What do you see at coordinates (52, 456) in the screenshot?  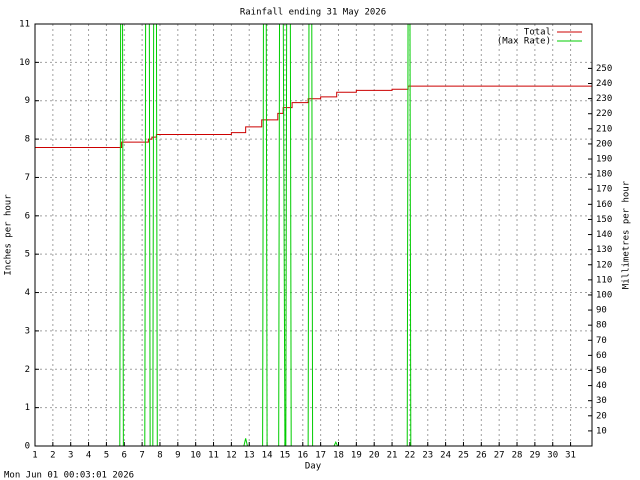 I see `x-tick-label: 2` at bounding box center [52, 456].